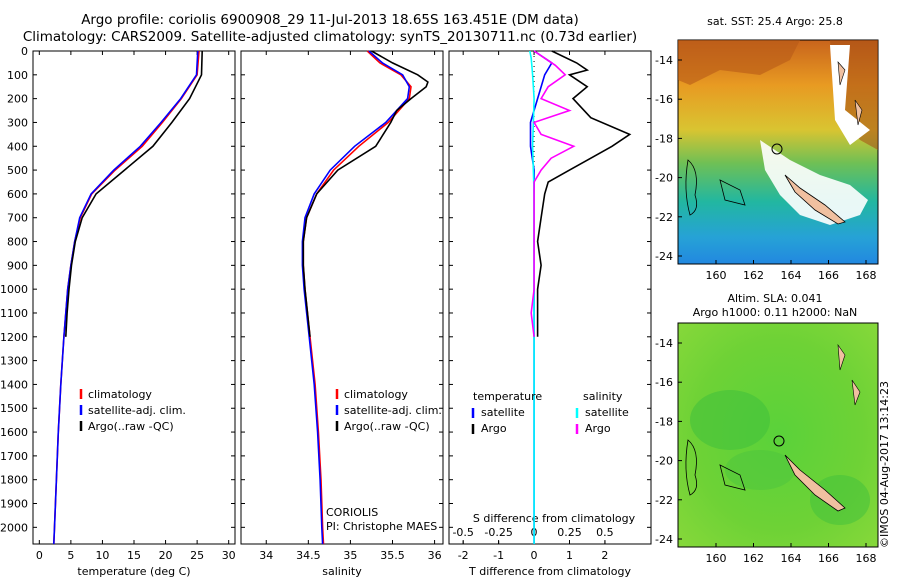 The width and height of the screenshot is (900, 580). Describe the element at coordinates (14, 313) in the screenshot. I see `y-tick-label: 1100` at that location.